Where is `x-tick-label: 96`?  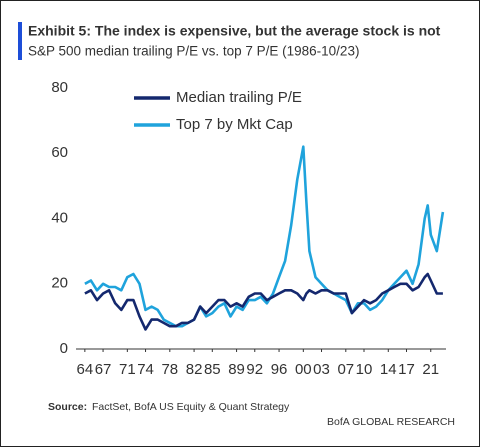 x-tick-label: 96 is located at coordinates (279, 369).